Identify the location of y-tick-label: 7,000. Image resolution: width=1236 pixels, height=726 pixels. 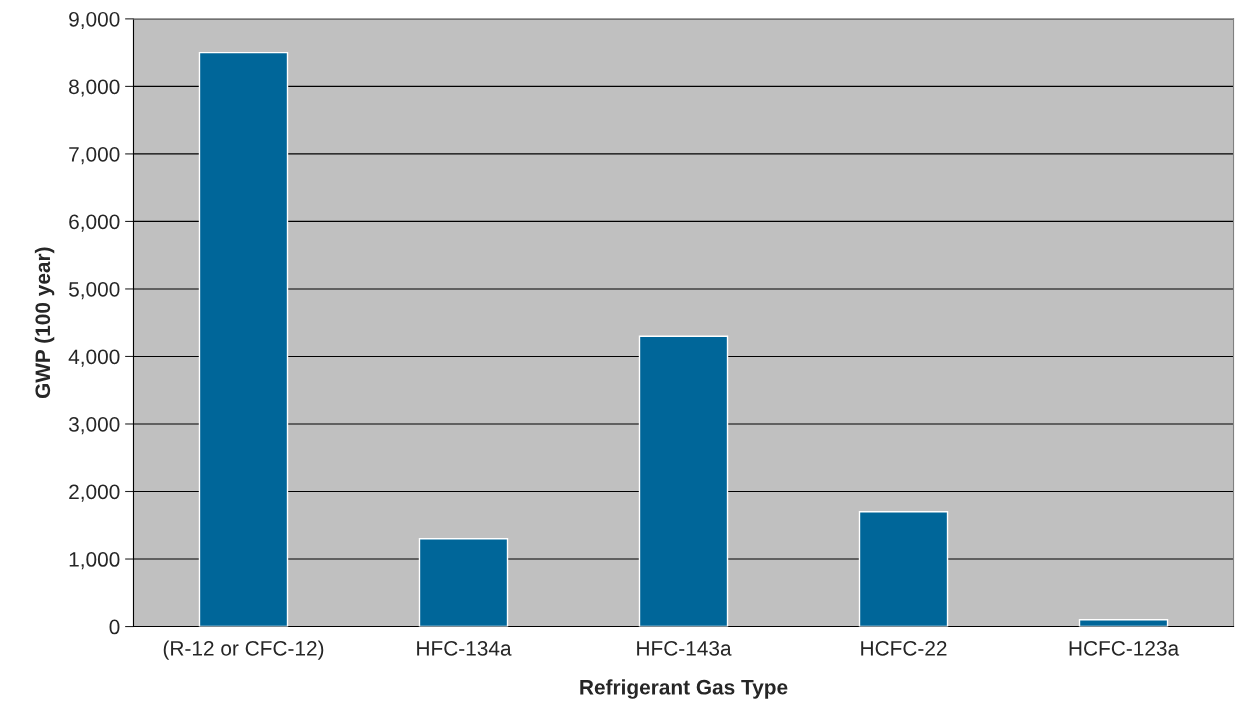
(94, 155).